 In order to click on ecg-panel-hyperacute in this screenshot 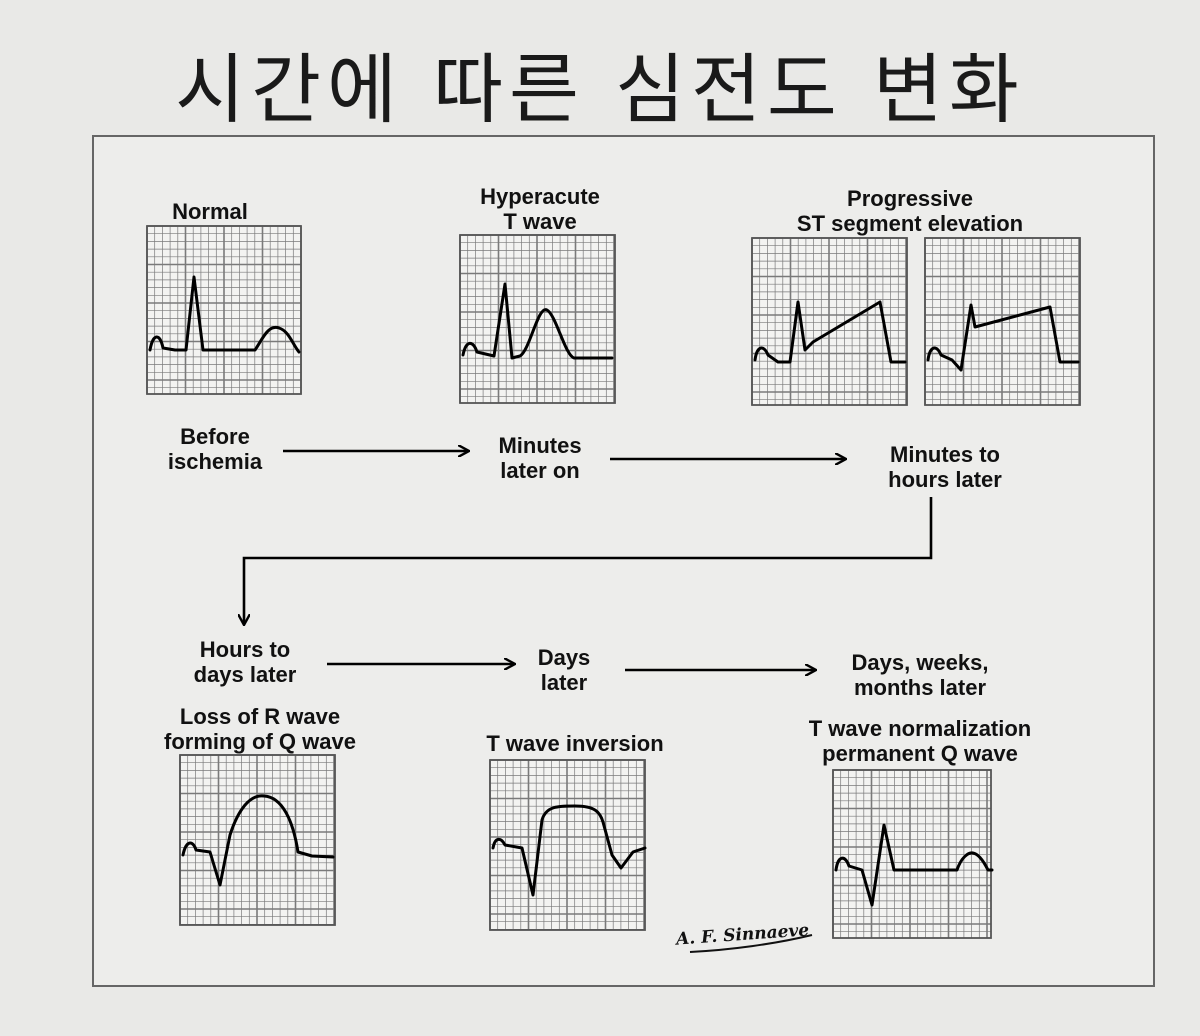, I will do `click(537, 319)`.